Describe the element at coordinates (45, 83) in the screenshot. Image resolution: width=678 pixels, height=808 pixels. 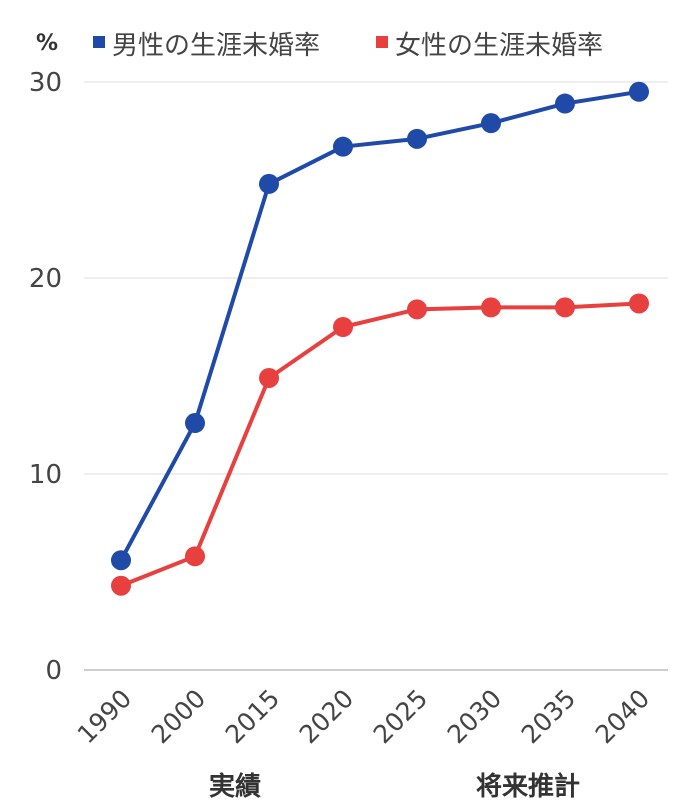
I see `y-tick-label: 30` at that location.